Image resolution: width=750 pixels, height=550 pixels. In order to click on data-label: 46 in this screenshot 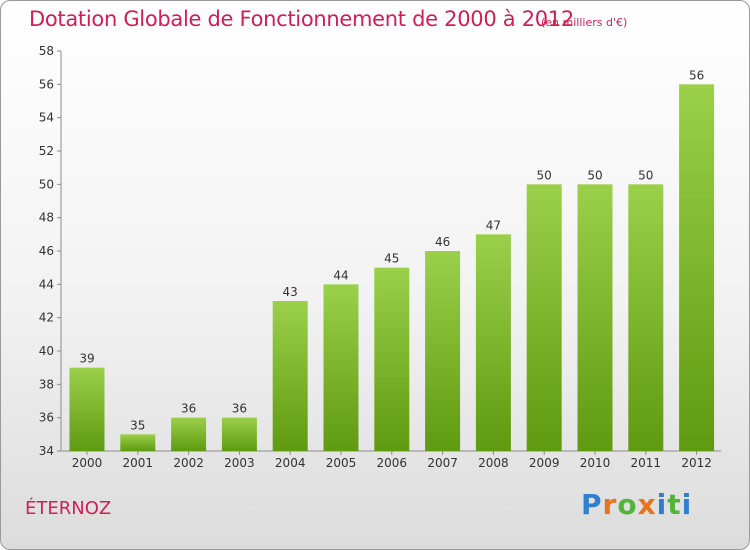, I will do `click(442, 242)`.